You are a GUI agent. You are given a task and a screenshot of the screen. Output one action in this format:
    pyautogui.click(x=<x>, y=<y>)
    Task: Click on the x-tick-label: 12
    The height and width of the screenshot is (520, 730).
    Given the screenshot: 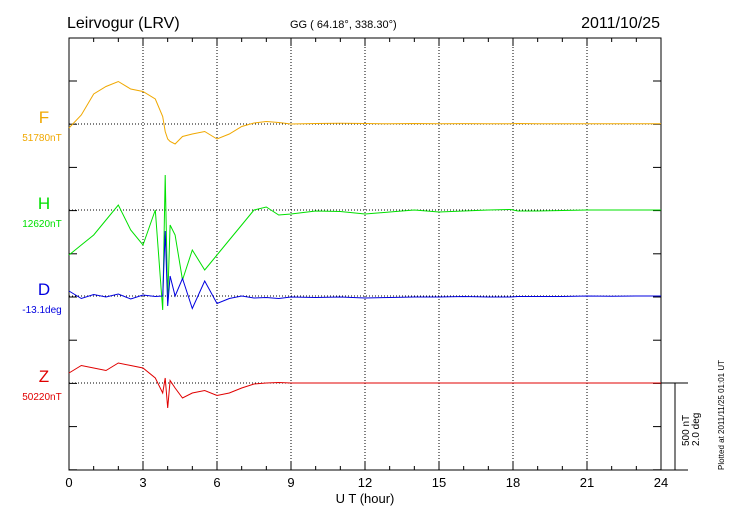 What is the action you would take?
    pyautogui.click(x=365, y=482)
    